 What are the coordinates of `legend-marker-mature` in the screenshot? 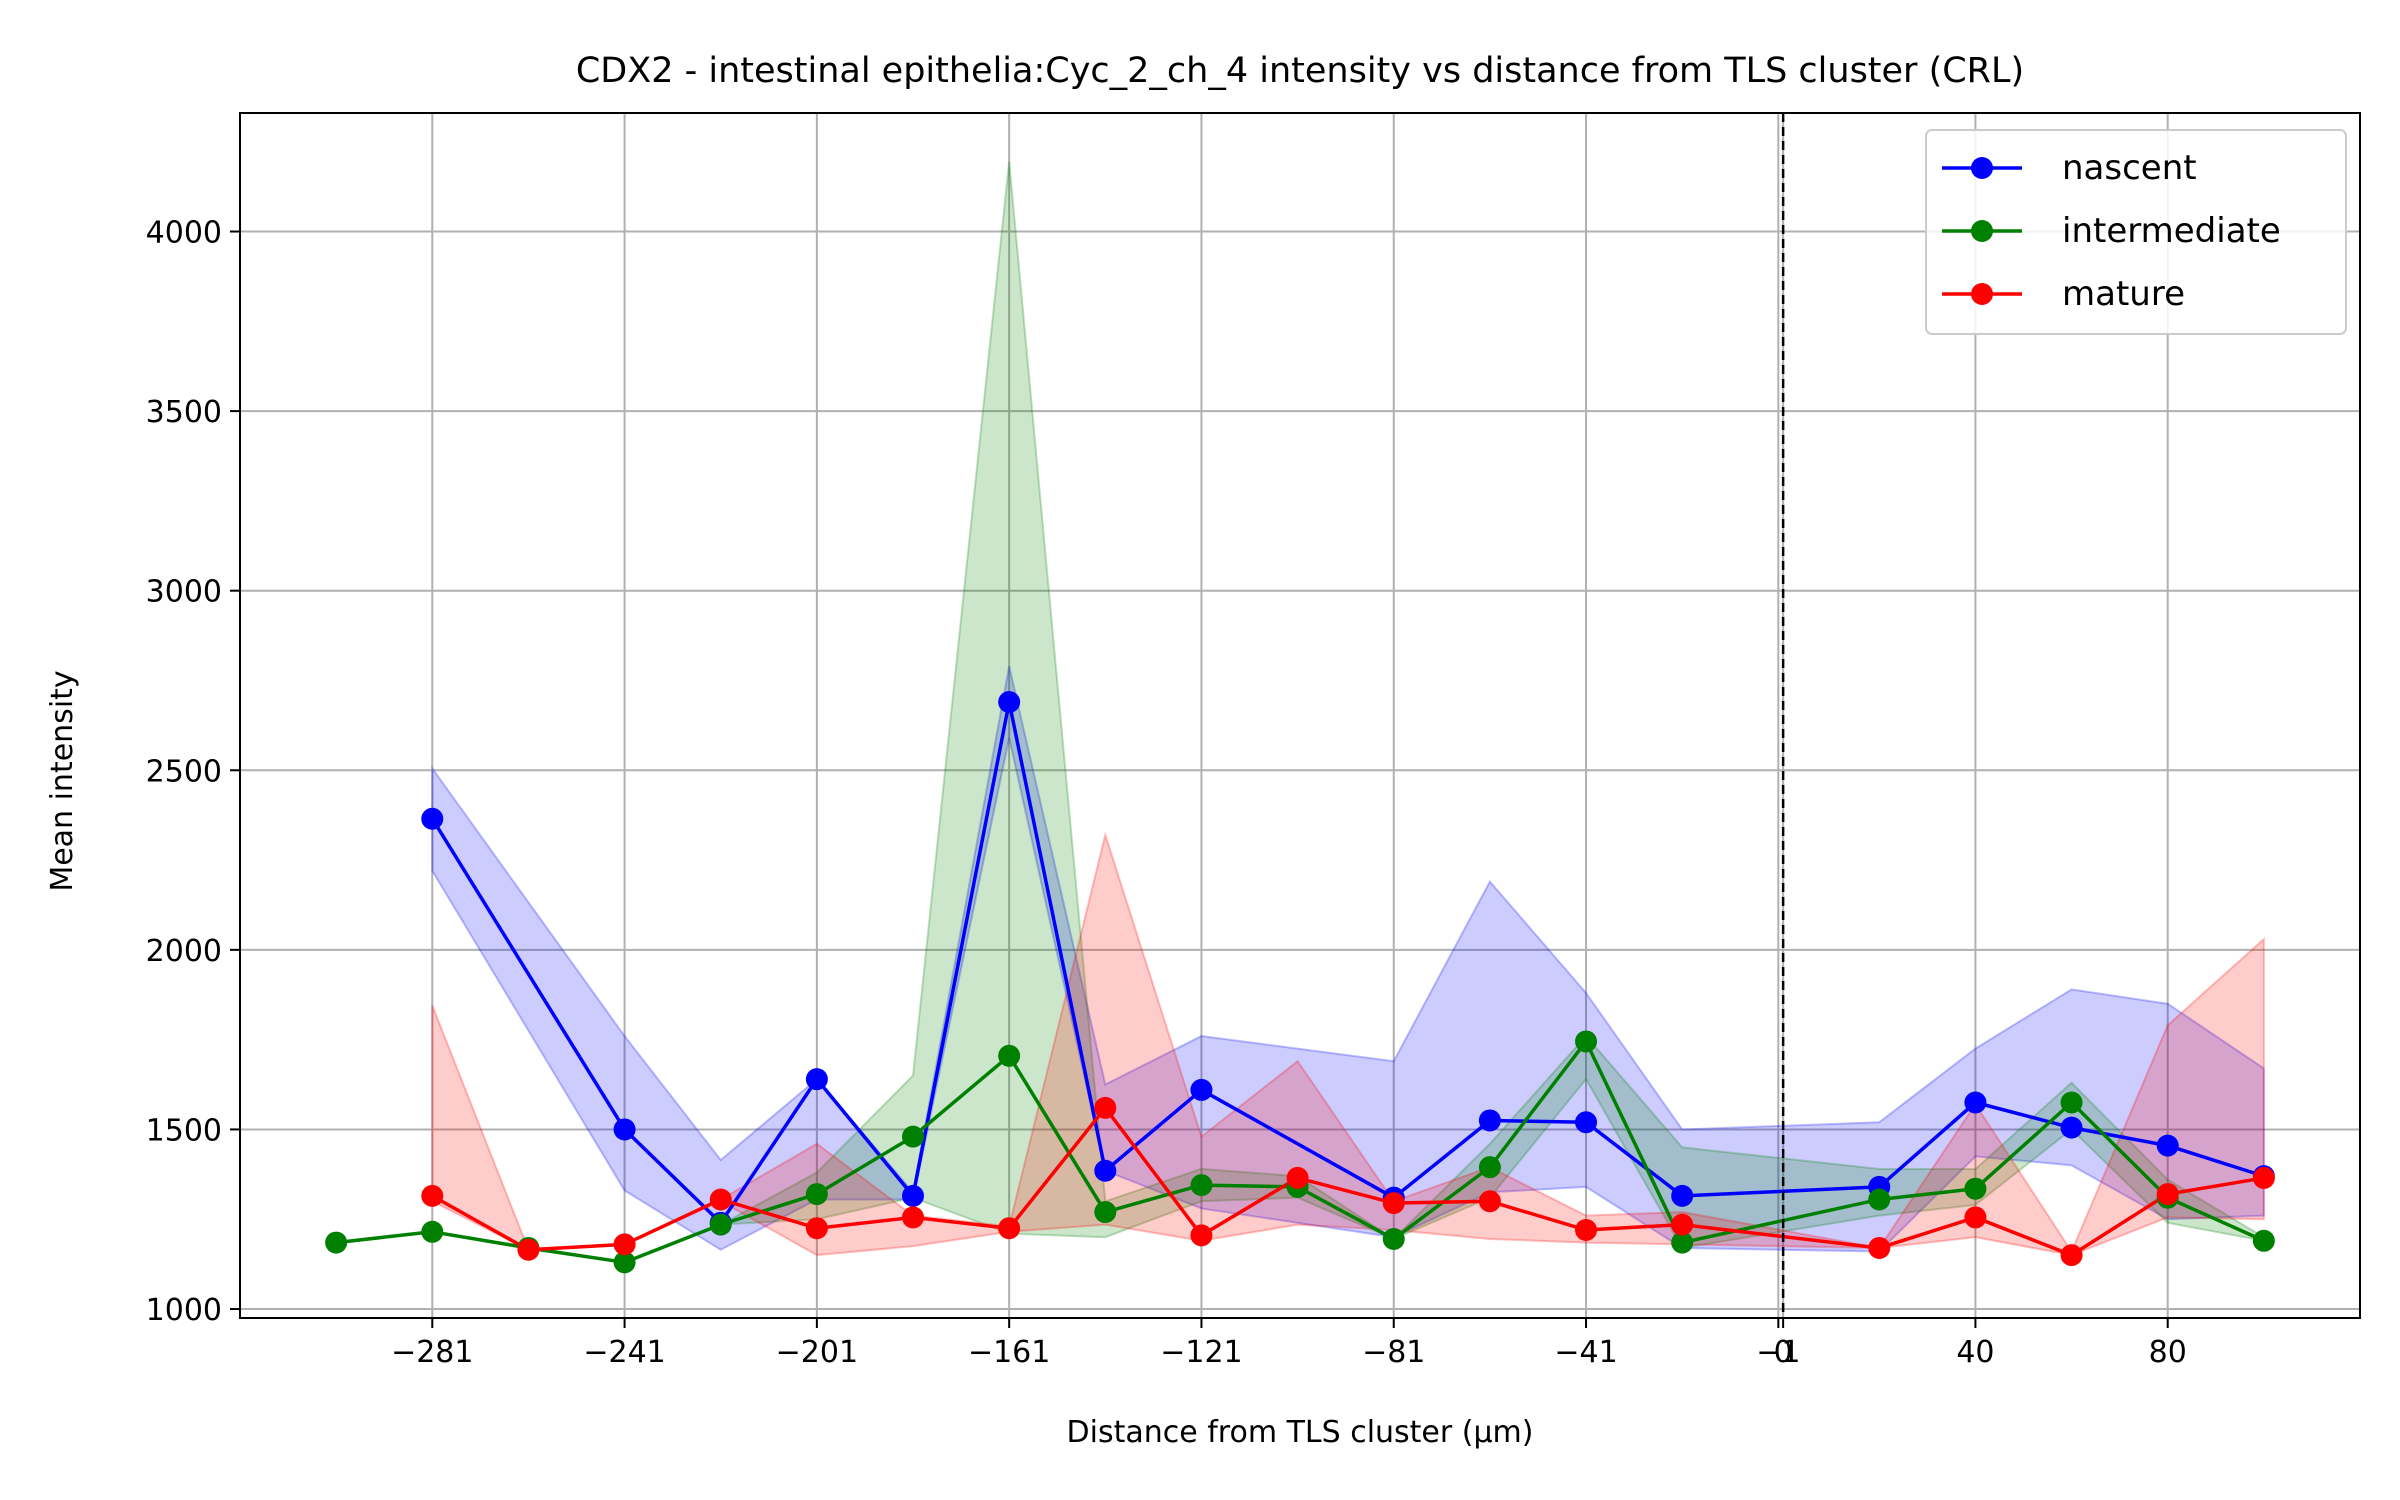 It's located at (1982, 294).